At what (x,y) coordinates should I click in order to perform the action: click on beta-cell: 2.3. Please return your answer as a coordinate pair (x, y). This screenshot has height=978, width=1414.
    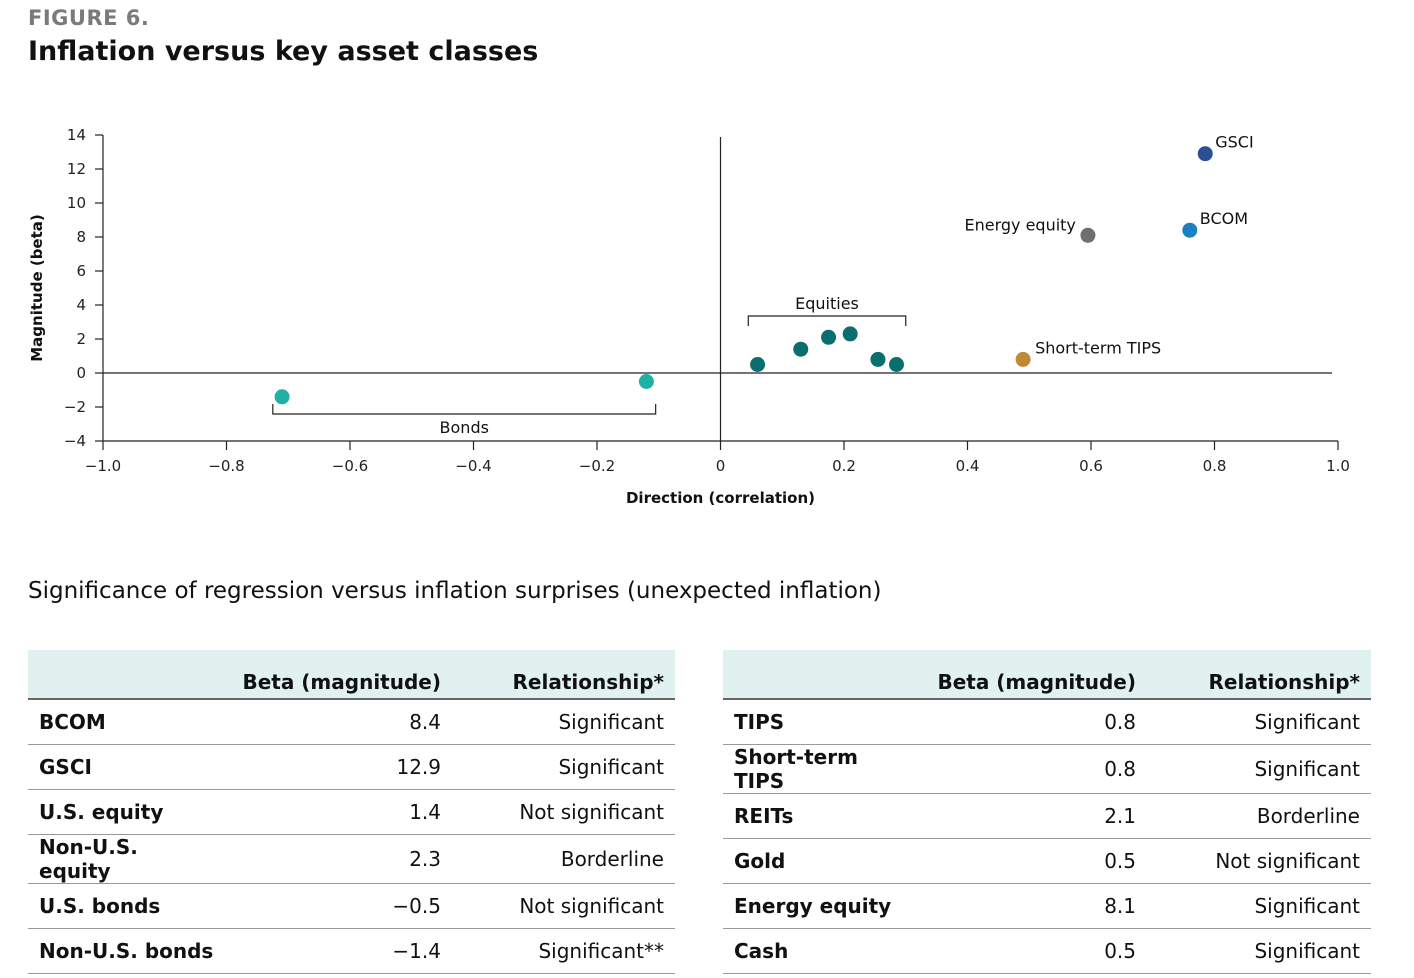
    Looking at the image, I should click on (338, 859).